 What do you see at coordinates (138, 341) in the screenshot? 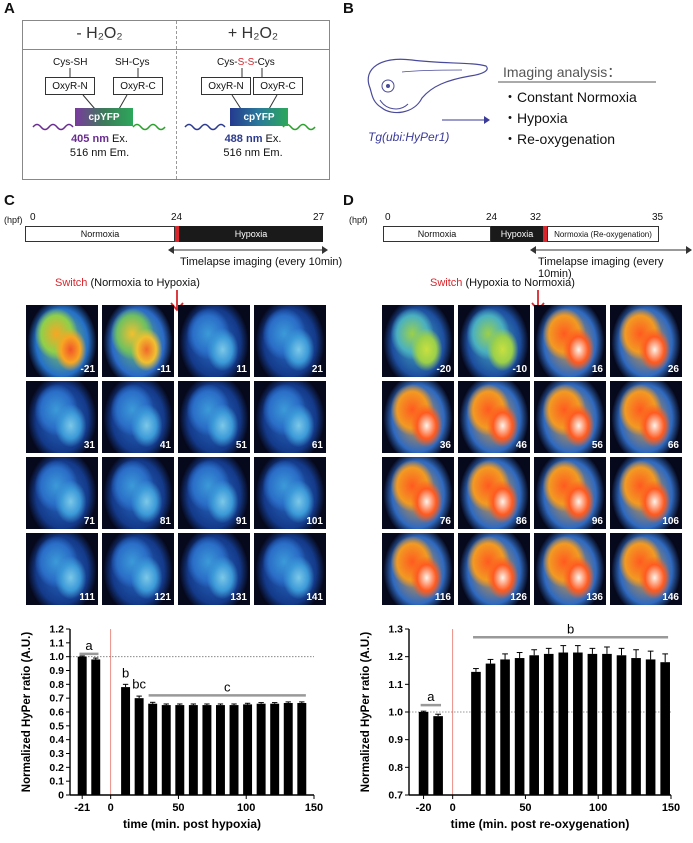
I see `panel-c-tile: -11` at bounding box center [138, 341].